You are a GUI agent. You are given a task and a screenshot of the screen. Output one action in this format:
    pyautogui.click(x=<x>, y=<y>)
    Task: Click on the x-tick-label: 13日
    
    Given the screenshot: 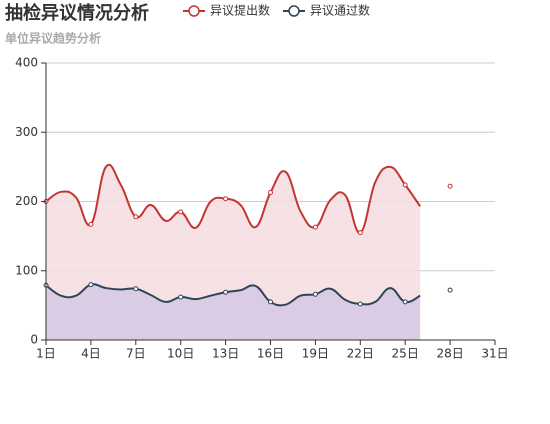 What is the action you would take?
    pyautogui.click(x=225, y=354)
    